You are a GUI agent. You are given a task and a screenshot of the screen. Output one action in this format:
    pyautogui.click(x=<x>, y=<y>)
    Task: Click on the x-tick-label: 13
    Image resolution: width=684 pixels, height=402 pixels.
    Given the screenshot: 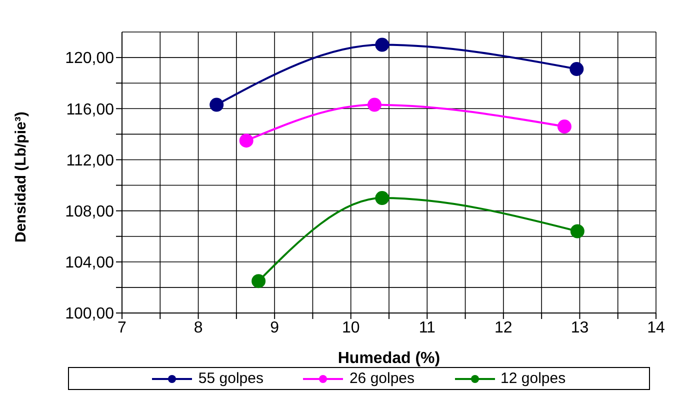 What is the action you would take?
    pyautogui.click(x=579, y=327)
    